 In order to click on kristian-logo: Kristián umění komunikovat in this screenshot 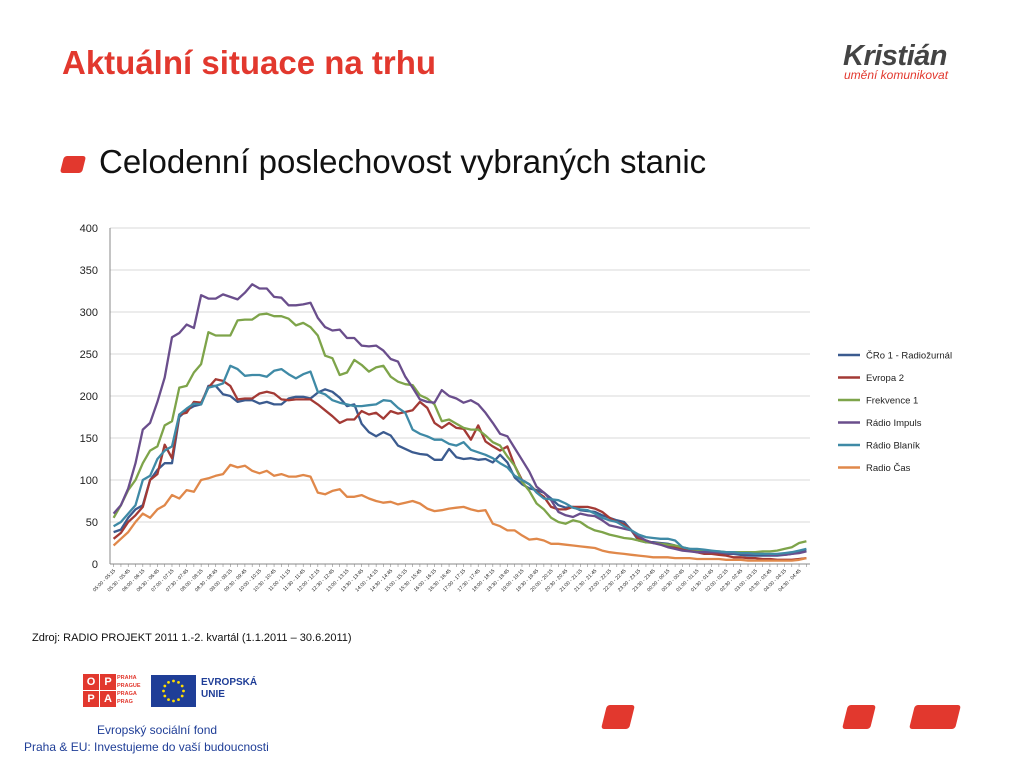, I will do `click(908, 62)`.